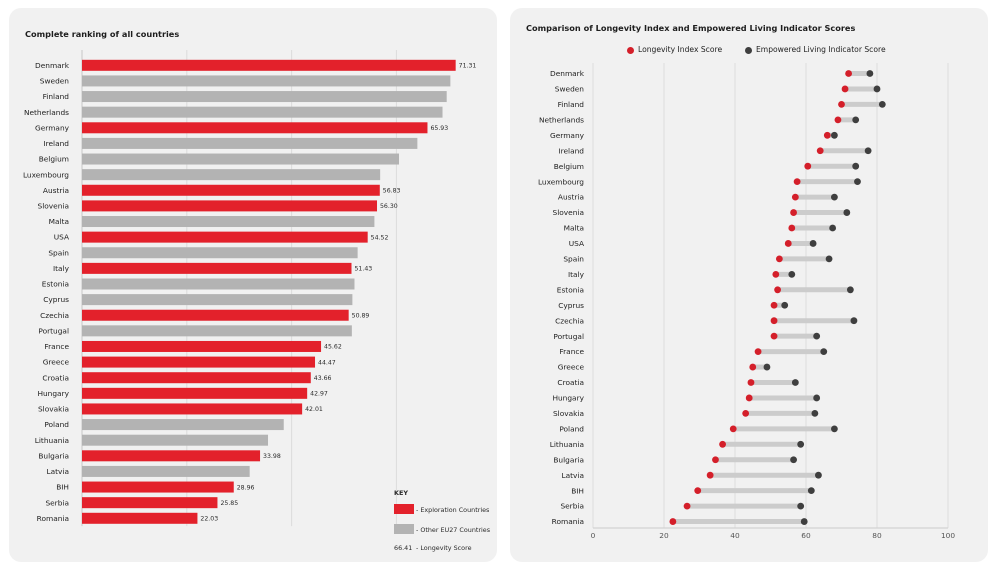 This screenshot has height=565, width=995. Describe the element at coordinates (841, 104) in the screenshot. I see `longevity-point-finland` at that location.